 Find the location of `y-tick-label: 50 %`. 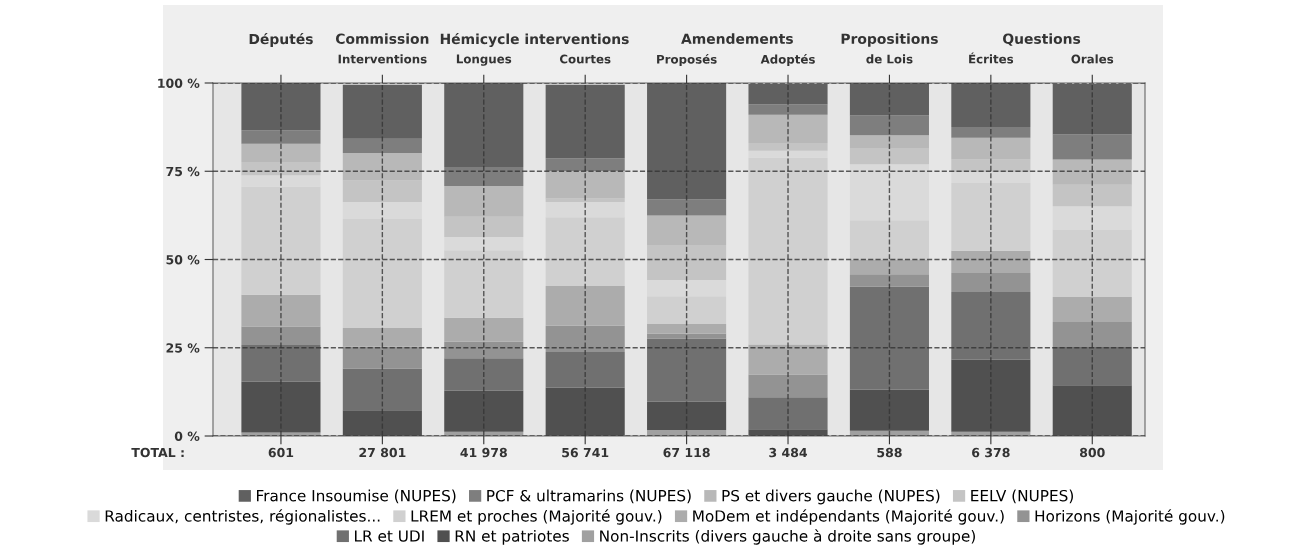

y-tick-label: 50 % is located at coordinates (183, 259).